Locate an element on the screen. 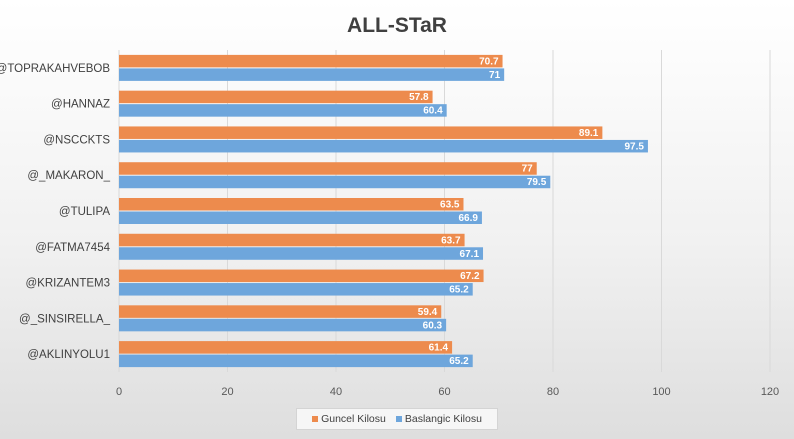 Image resolution: width=794 pixels, height=439 pixels. x-tick-label: 20 is located at coordinates (227, 392).